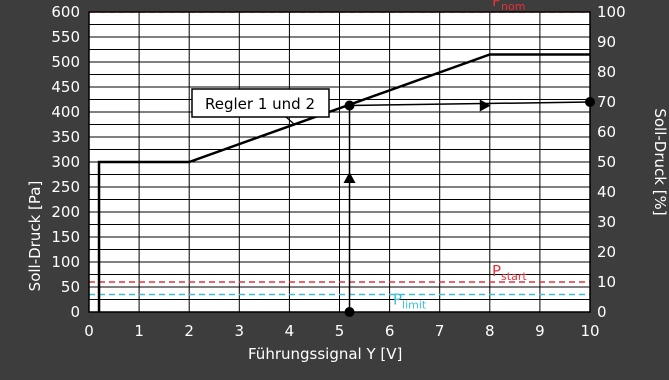 This screenshot has width=669, height=380. Describe the element at coordinates (606, 252) in the screenshot. I see `y-tick-label-right: 20` at that location.